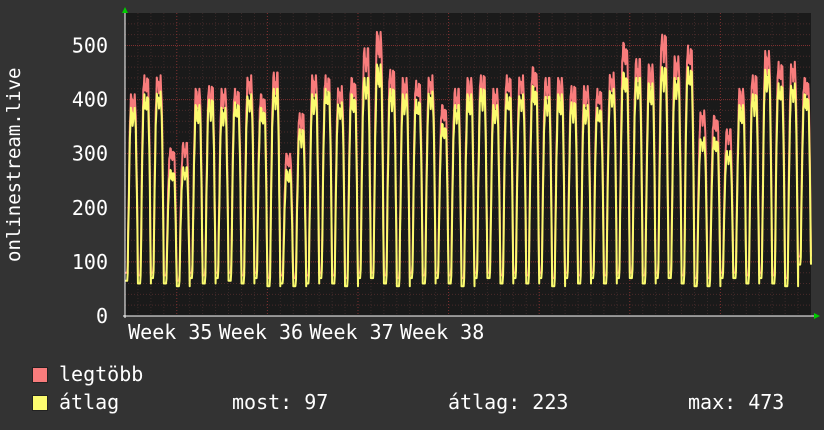 This screenshot has height=430, width=824. What do you see at coordinates (90, 262) in the screenshot?
I see `y-tick-label: 100` at bounding box center [90, 262].